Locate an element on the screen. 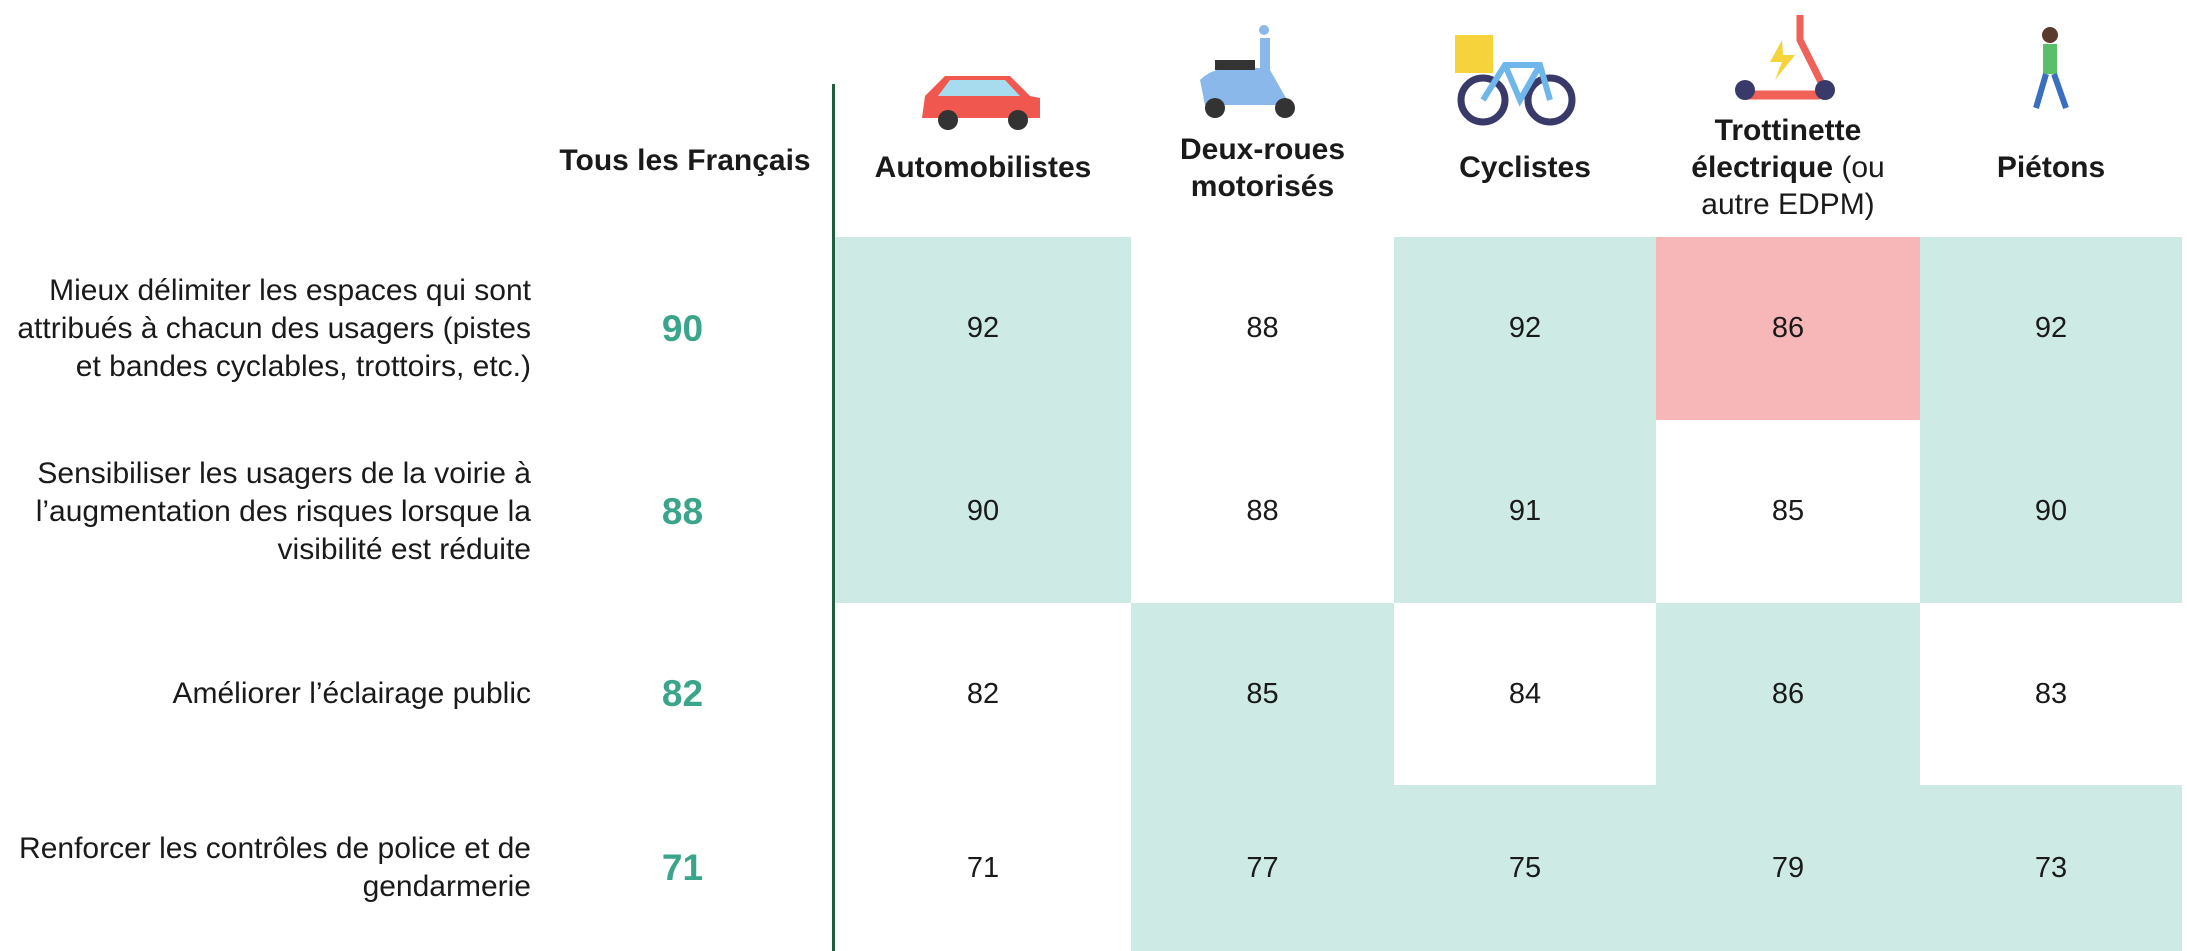  pedestrian-icon is located at coordinates (2051, 68).